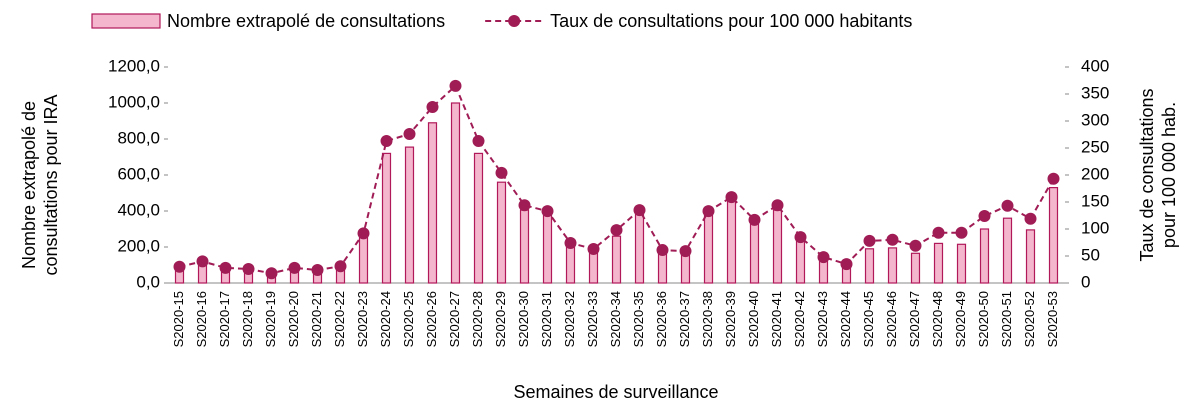 The width and height of the screenshot is (1187, 403). I want to click on x-tick-label: S2020-49, so click(960, 319).